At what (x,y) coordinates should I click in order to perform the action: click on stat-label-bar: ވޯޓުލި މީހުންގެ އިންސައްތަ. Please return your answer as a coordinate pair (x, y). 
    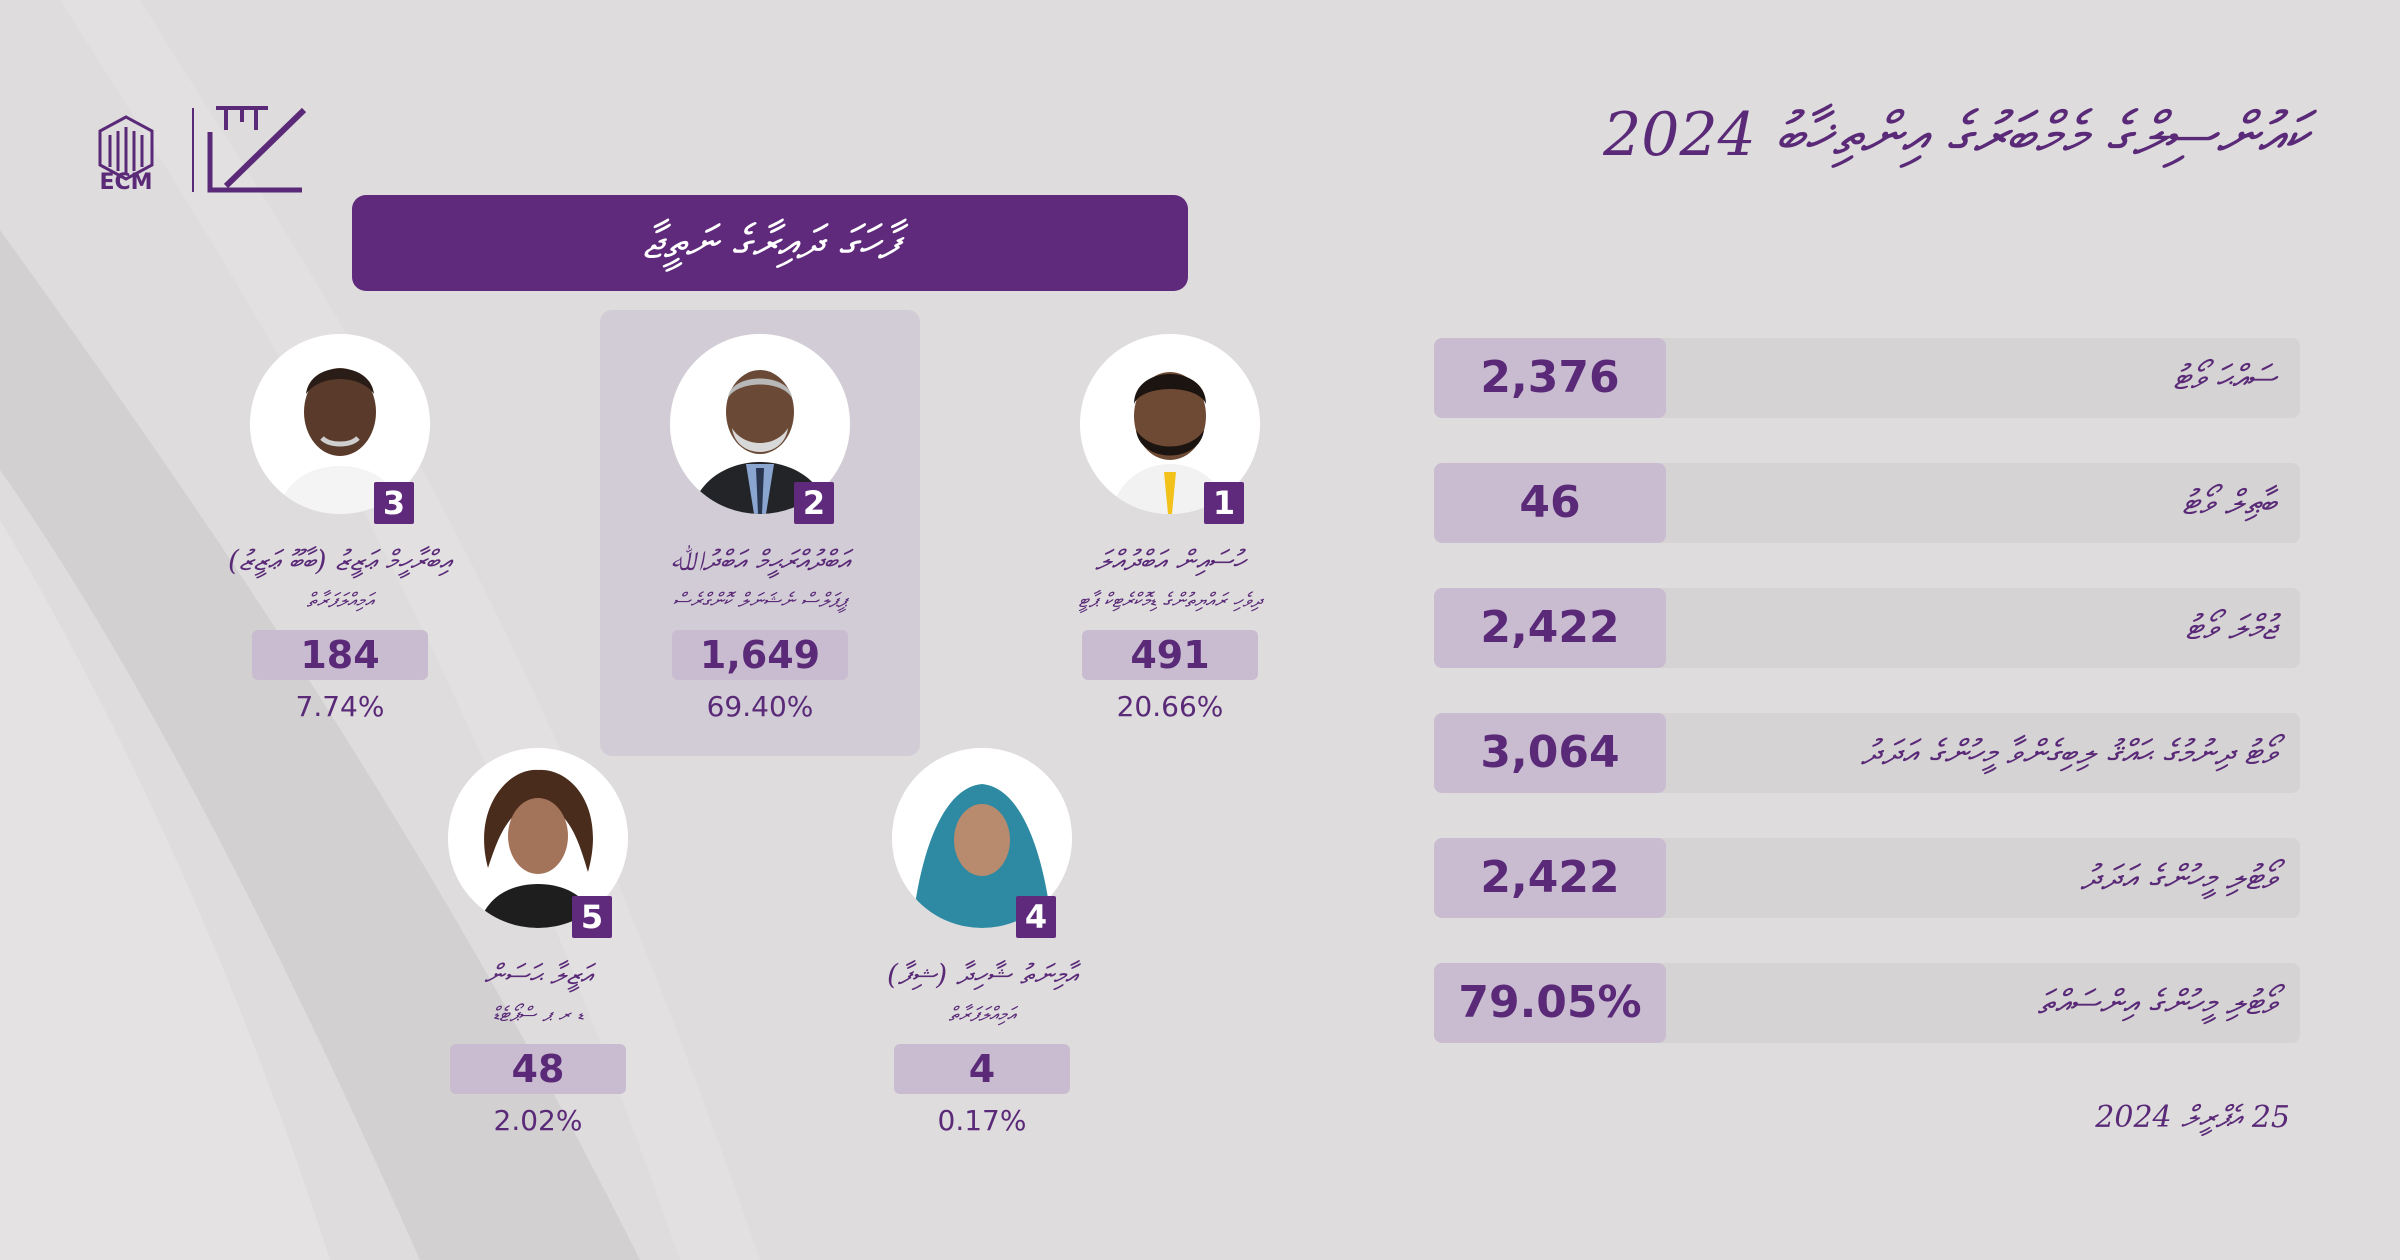
    Looking at the image, I should click on (1967, 1003).